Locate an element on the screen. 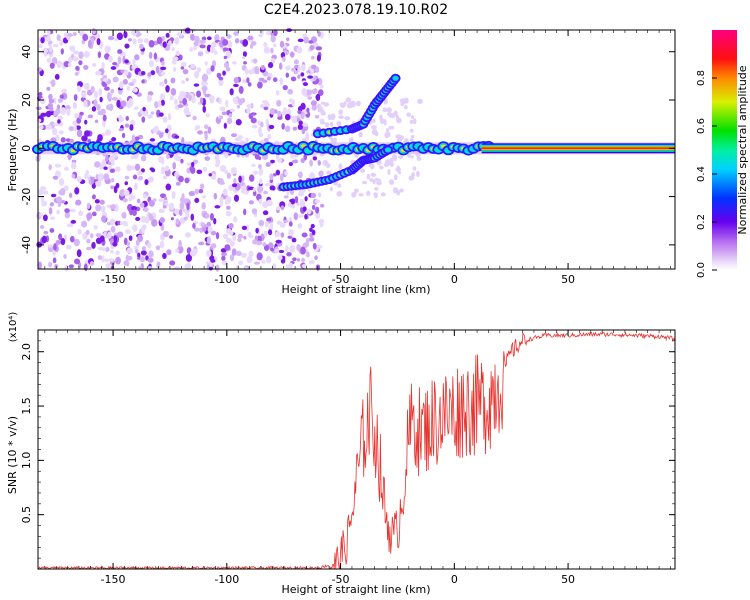  y-tick-label: 1.5 is located at coordinates (26, 406).